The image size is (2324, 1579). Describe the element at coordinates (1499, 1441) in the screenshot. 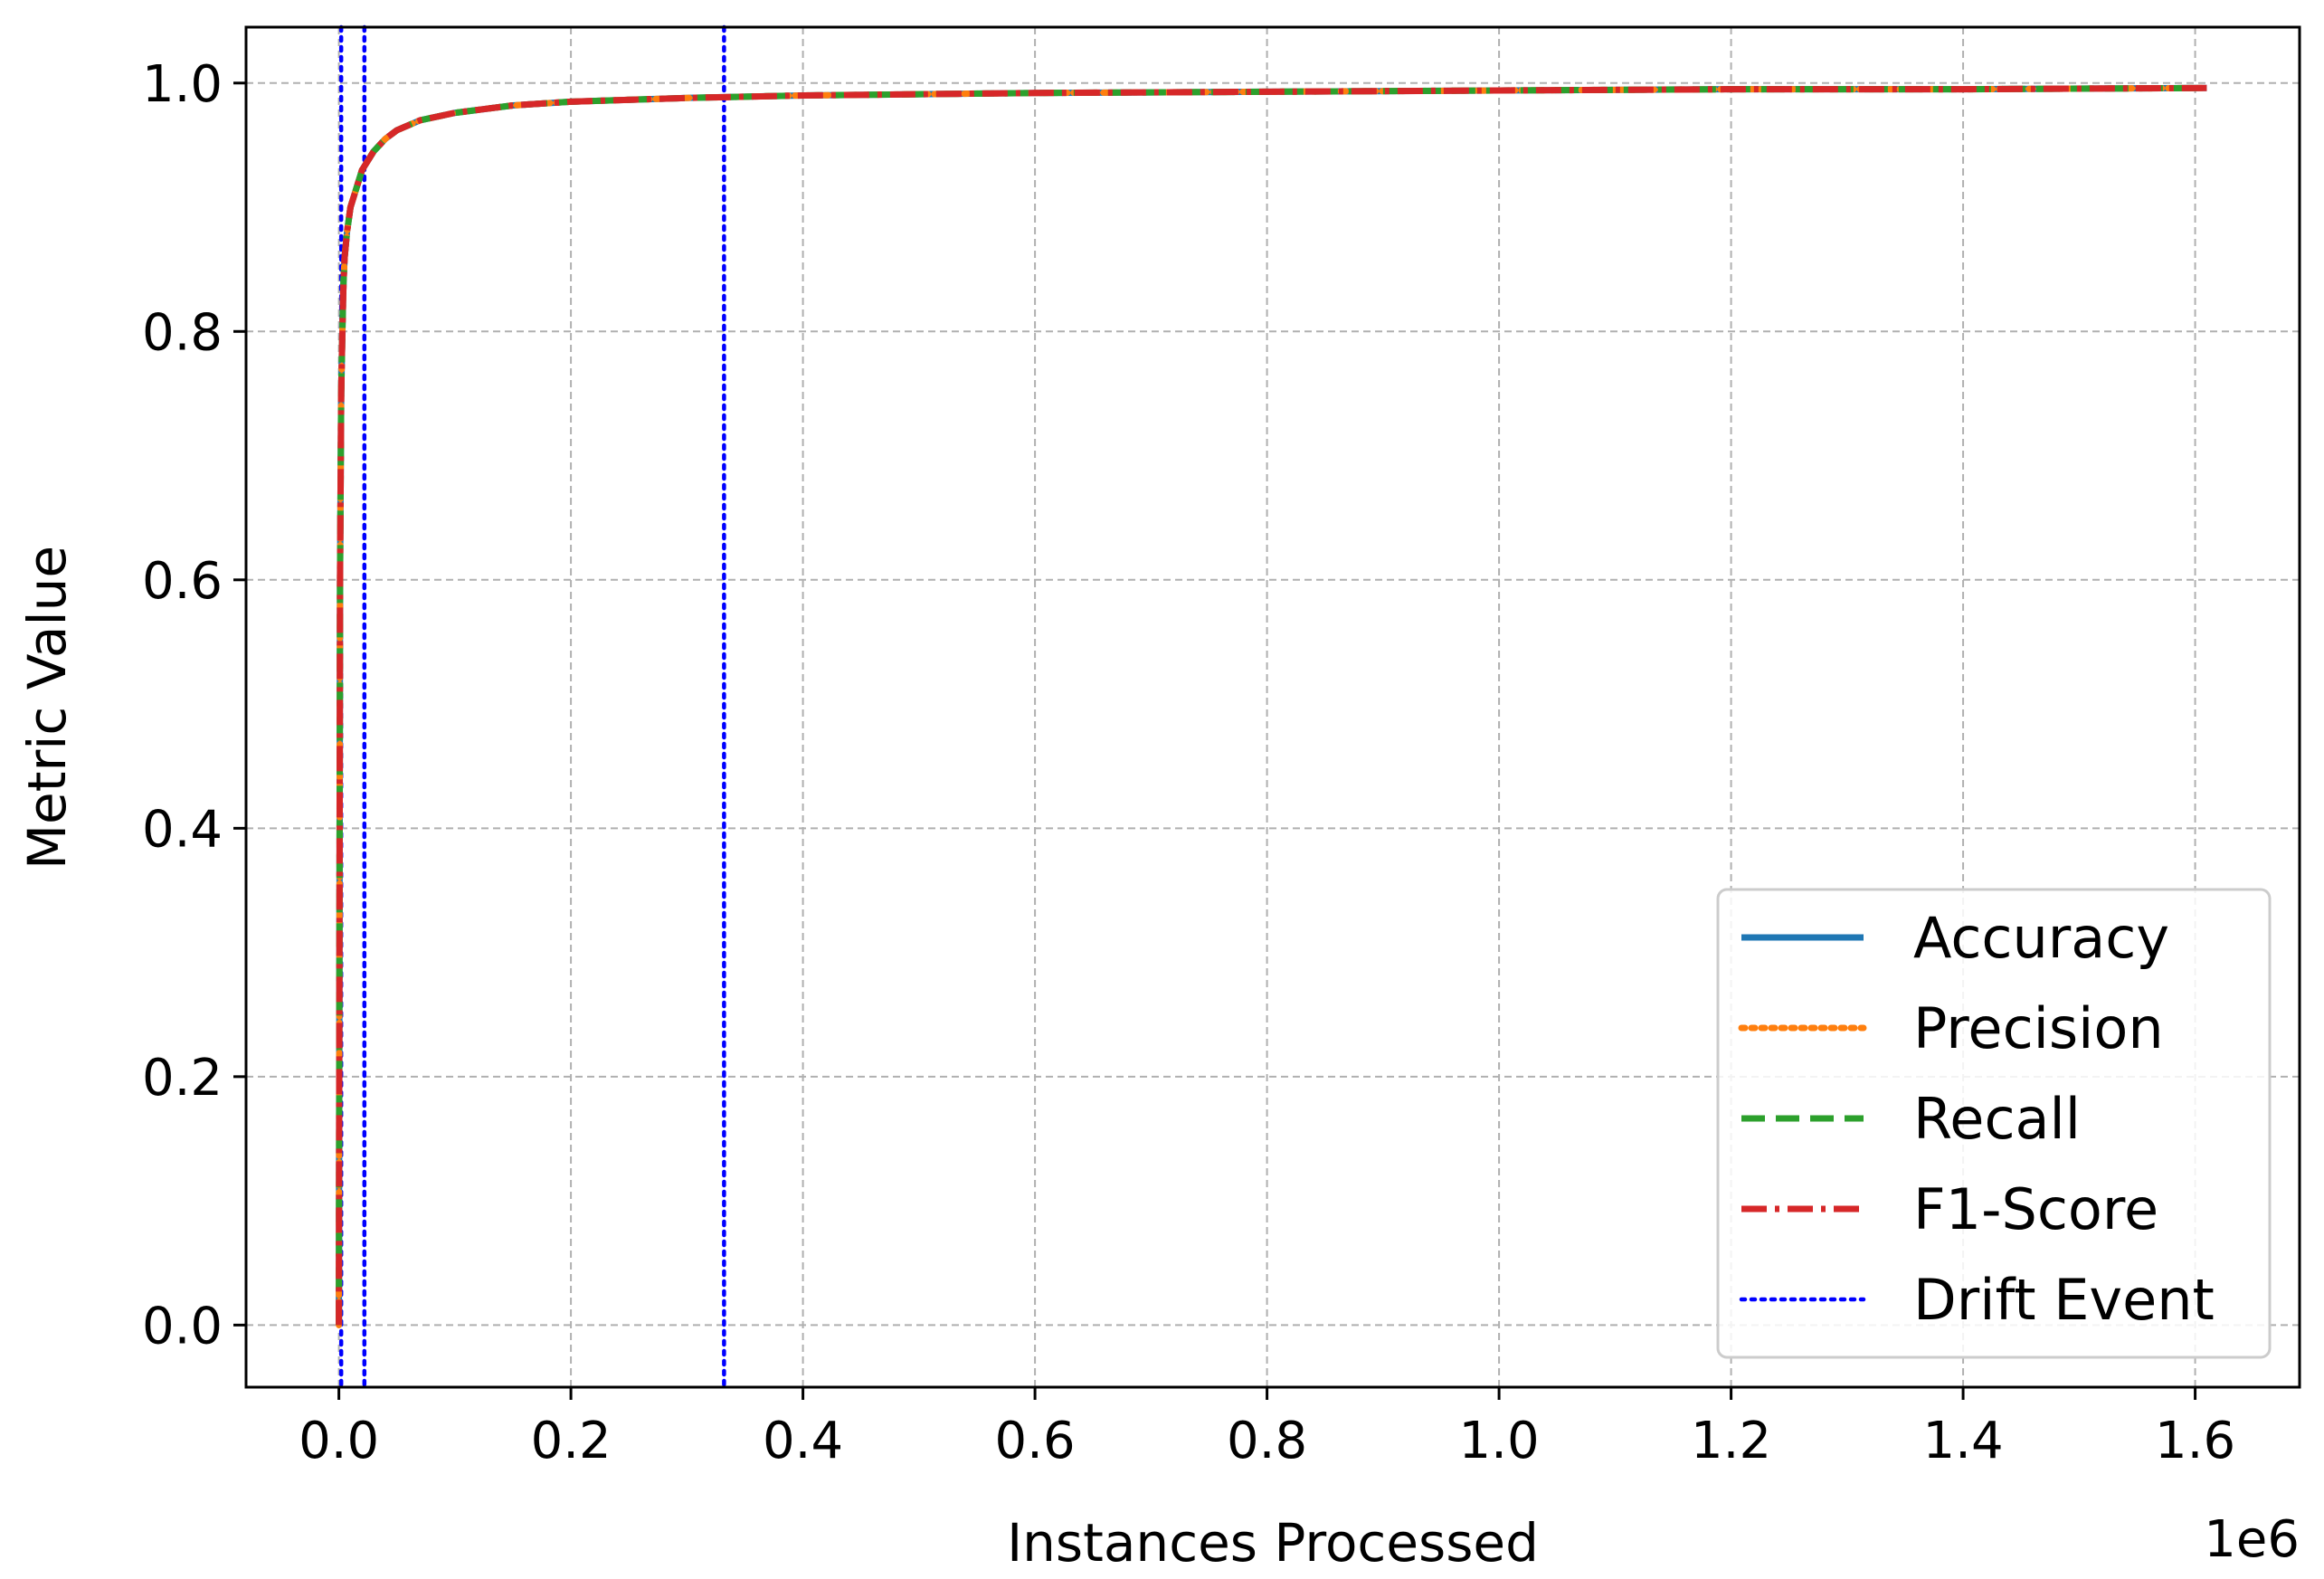

I see `x-tick-label: 1.0` at that location.